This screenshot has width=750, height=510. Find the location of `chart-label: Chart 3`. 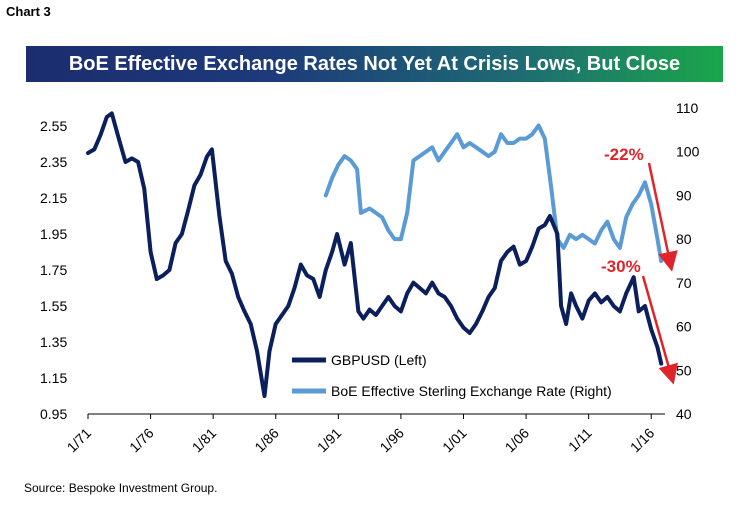

chart-label: Chart 3 is located at coordinates (28, 11).